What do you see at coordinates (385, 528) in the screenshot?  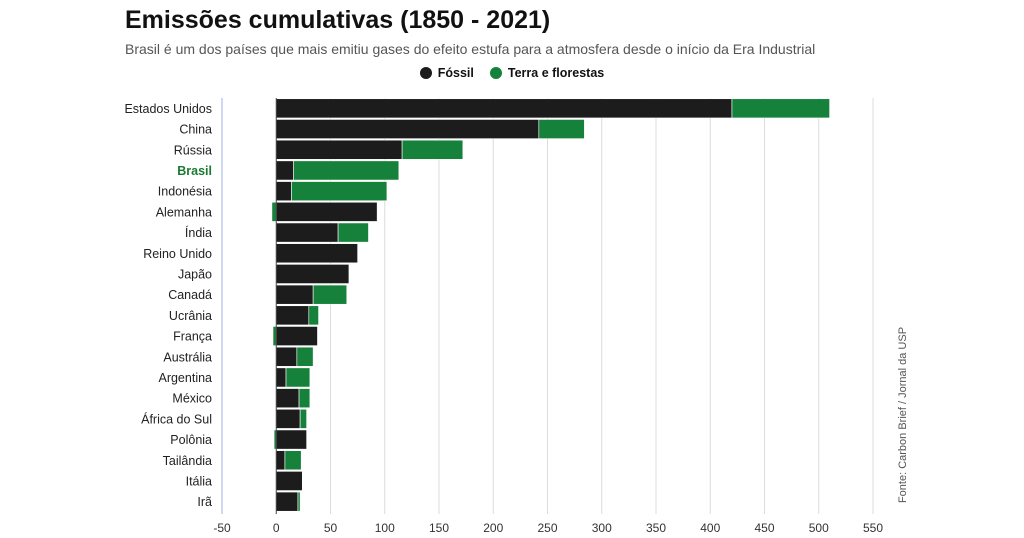 I see `x-tick-label: 100` at bounding box center [385, 528].